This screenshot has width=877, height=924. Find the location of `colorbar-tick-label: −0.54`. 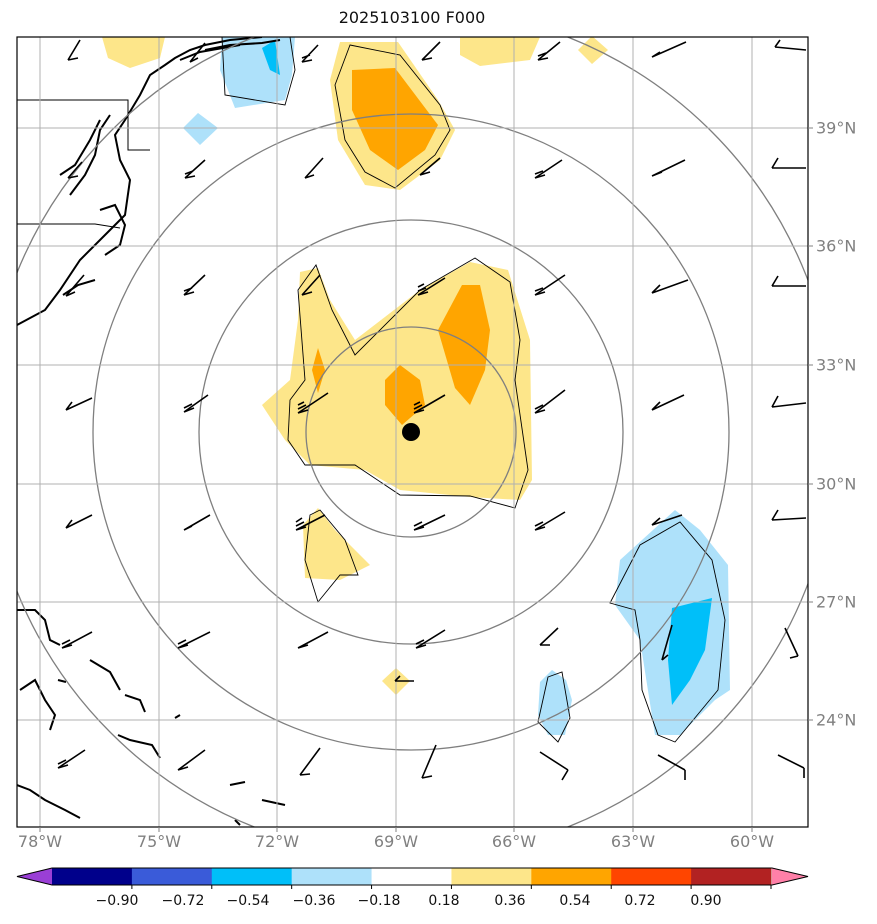

colorbar-tick-label: −0.54 is located at coordinates (248, 901).